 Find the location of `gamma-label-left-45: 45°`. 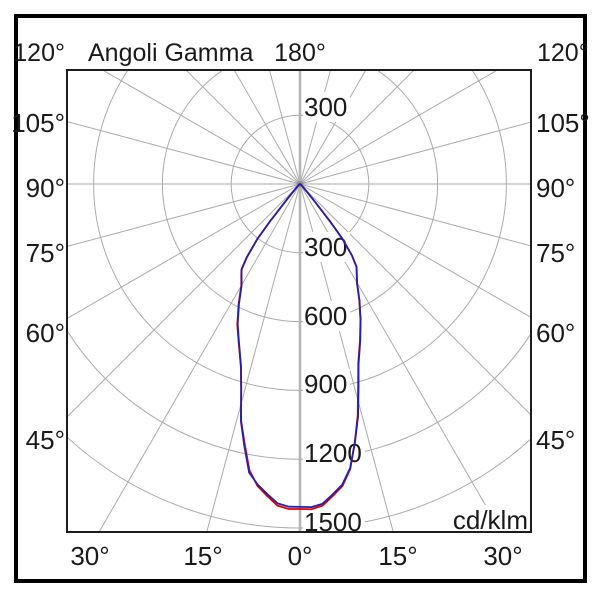

gamma-label-left-45: 45° is located at coordinates (45, 440).